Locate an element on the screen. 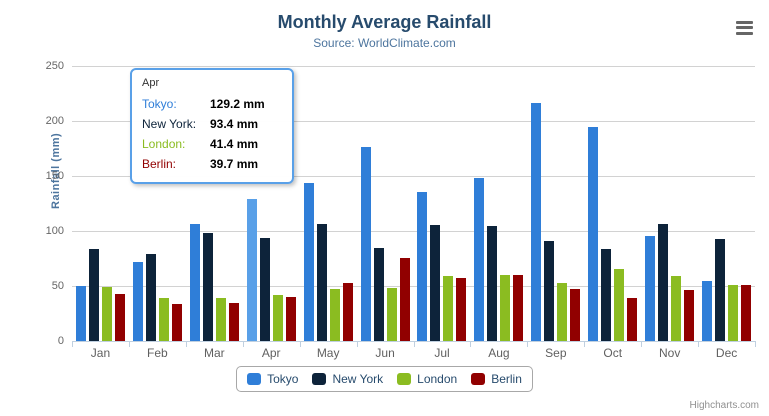 The width and height of the screenshot is (769, 416). bar-new-york-mar is located at coordinates (207, 287).